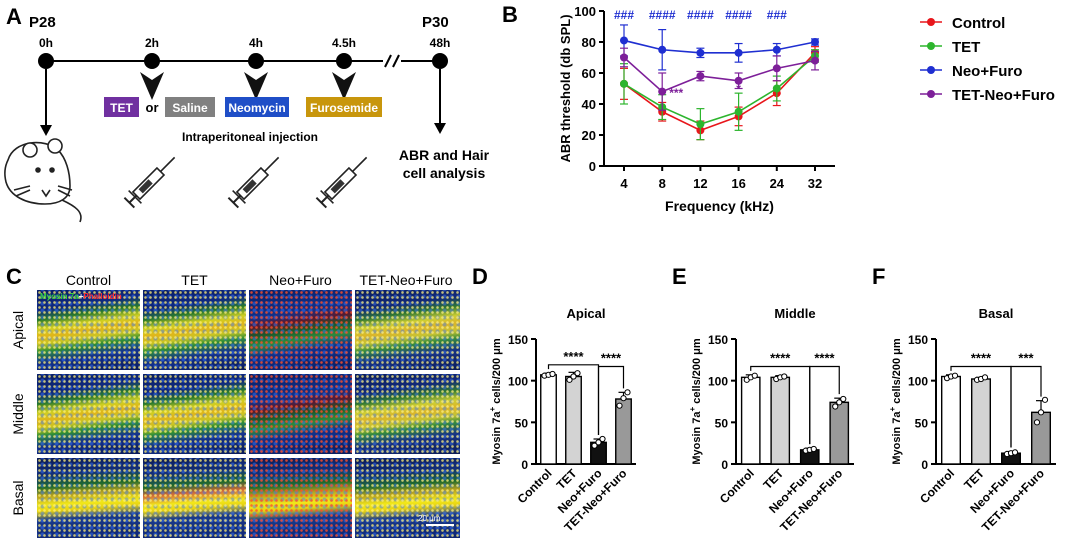  What do you see at coordinates (585, 313) in the screenshot?
I see `chart-title: Apical` at bounding box center [585, 313].